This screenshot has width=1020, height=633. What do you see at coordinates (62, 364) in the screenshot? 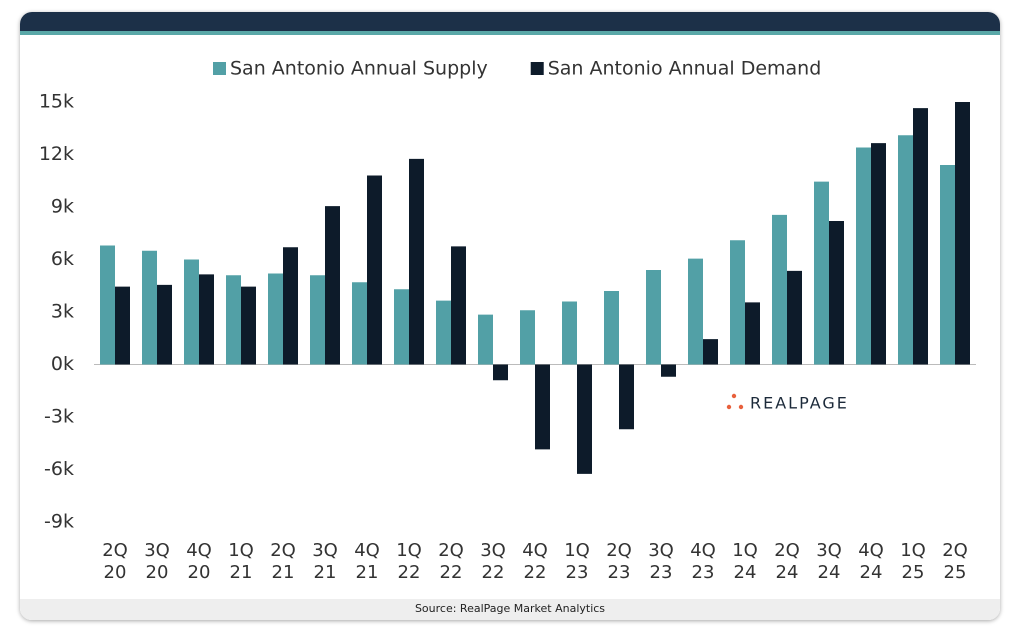
I see `y-tick-label: 0k` at bounding box center [62, 364].